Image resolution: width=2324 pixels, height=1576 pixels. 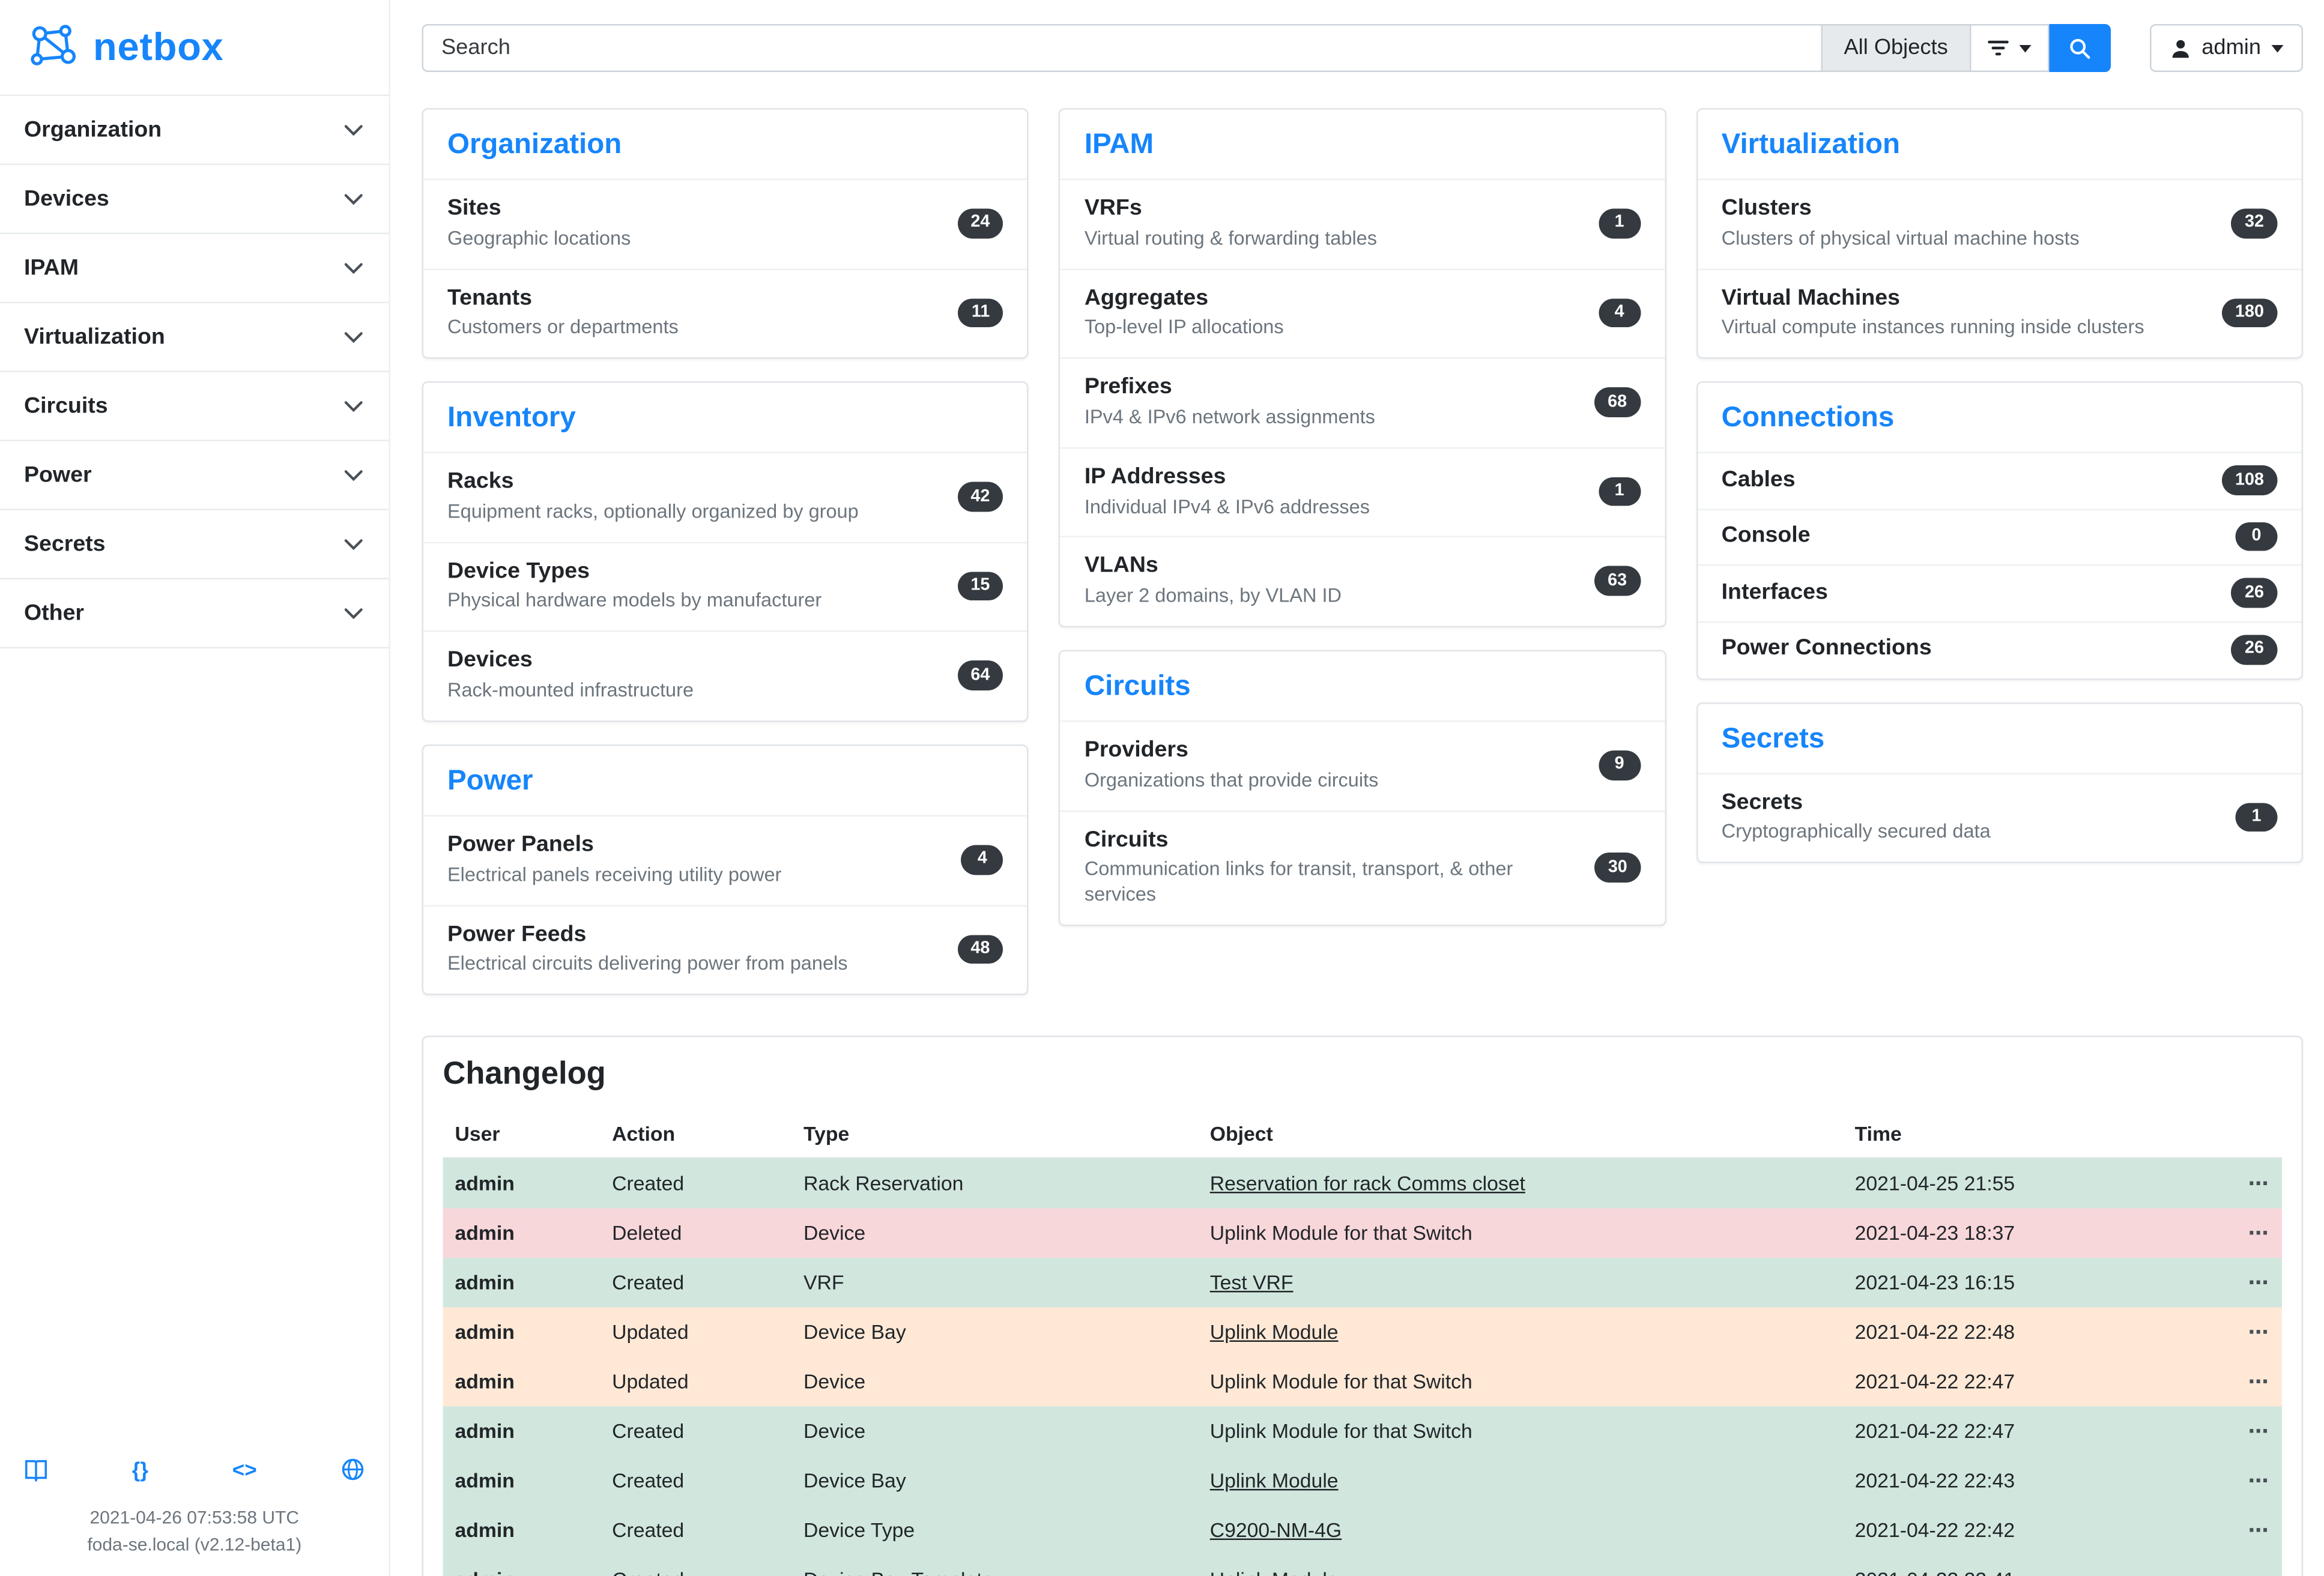 I want to click on search-icon, so click(x=2079, y=48).